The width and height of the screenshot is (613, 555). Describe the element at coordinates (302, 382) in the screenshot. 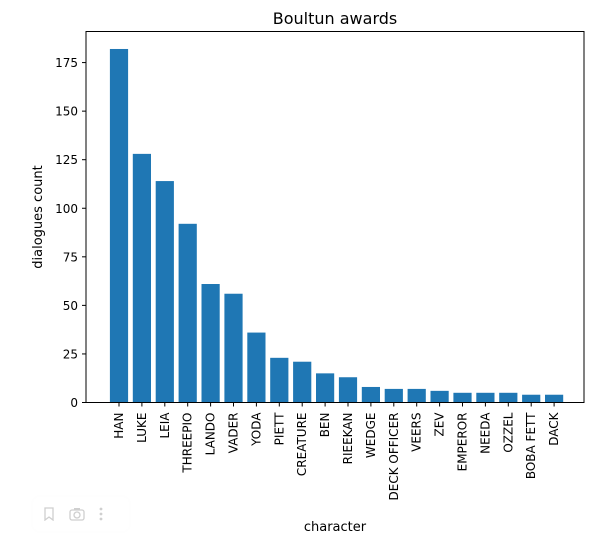

I see `bar-creature` at that location.